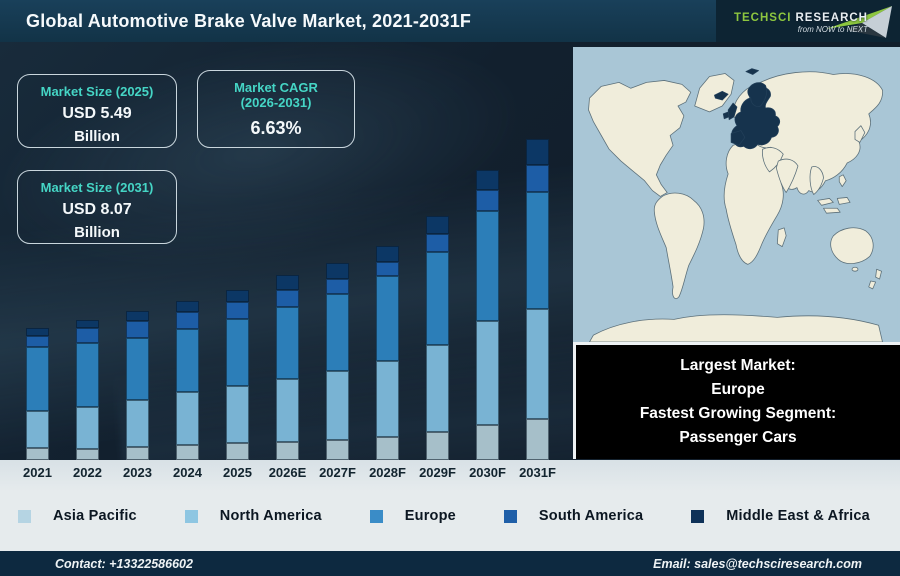 This screenshot has height=576, width=900. Describe the element at coordinates (97, 207) in the screenshot. I see `stat-card-market-size-2031: Market Size (2031) USD 8.07 Billion` at that location.